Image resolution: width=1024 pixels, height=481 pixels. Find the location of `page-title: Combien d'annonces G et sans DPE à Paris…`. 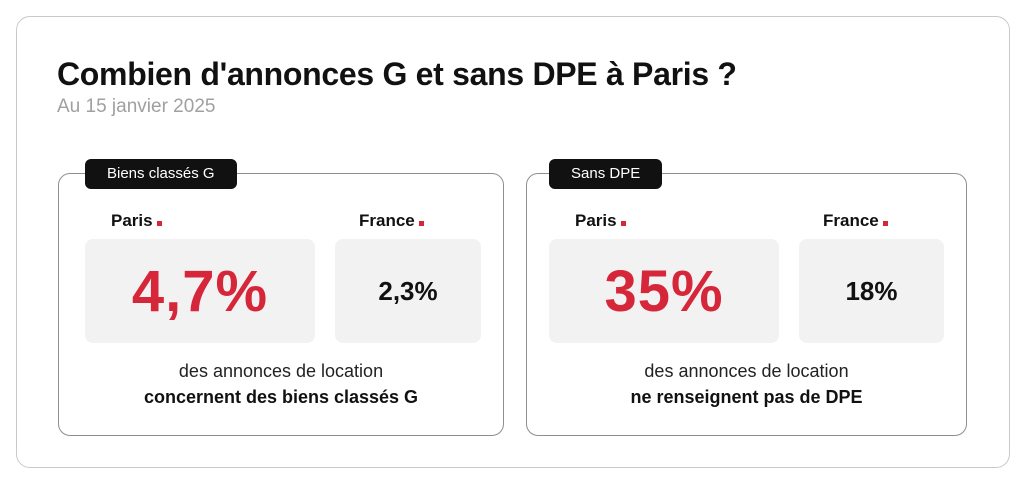

page-title: Combien d'annonces G et sans DPE à Paris… is located at coordinates (397, 74).